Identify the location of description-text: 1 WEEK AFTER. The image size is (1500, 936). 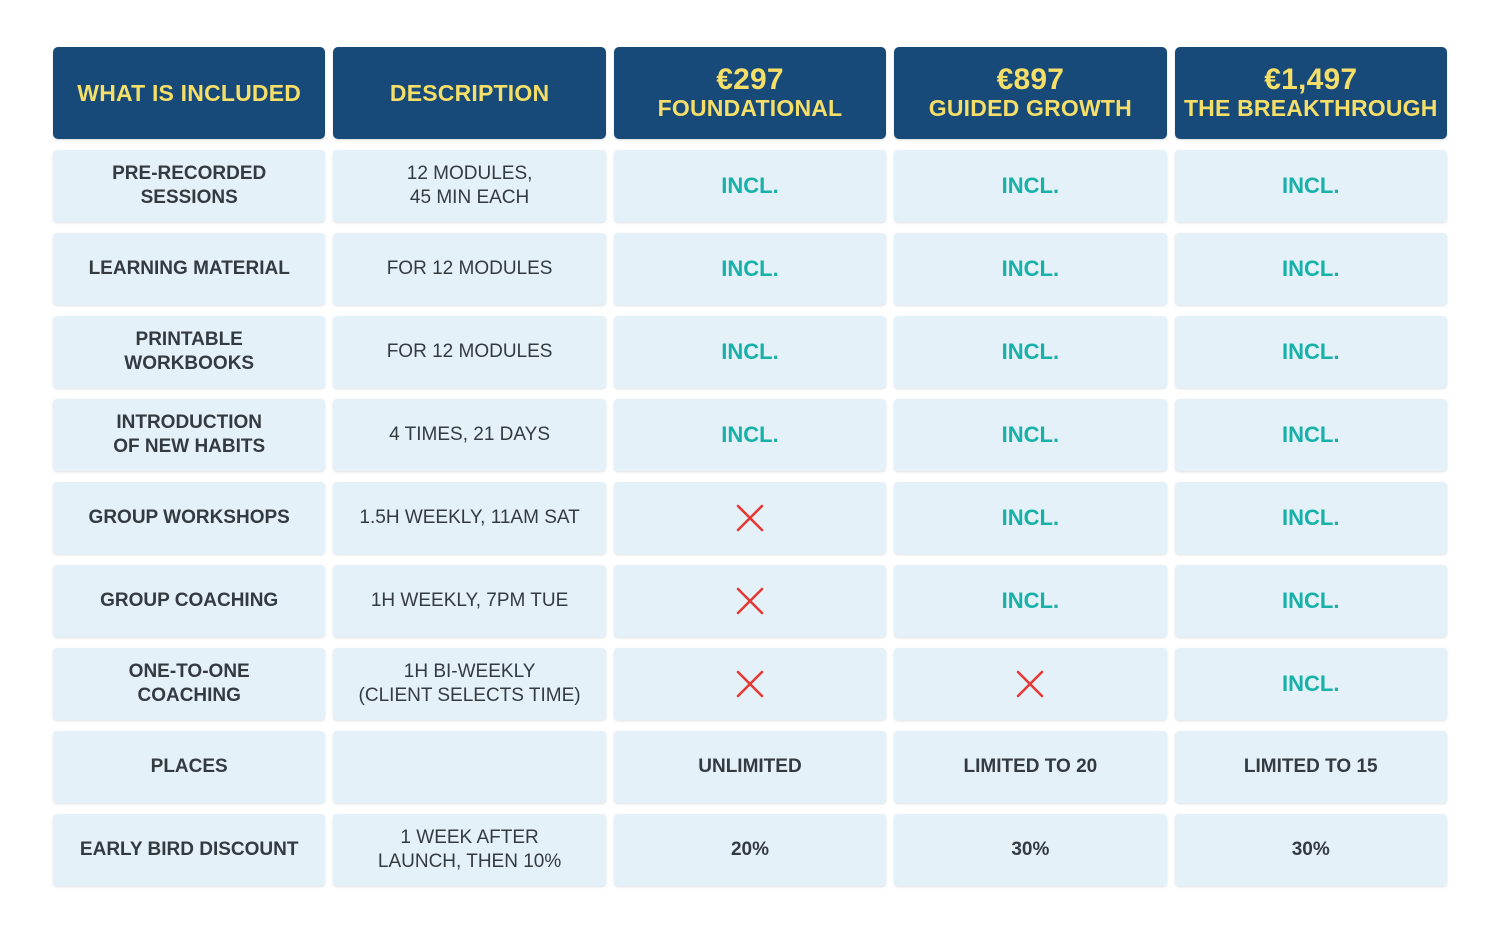
(469, 837).